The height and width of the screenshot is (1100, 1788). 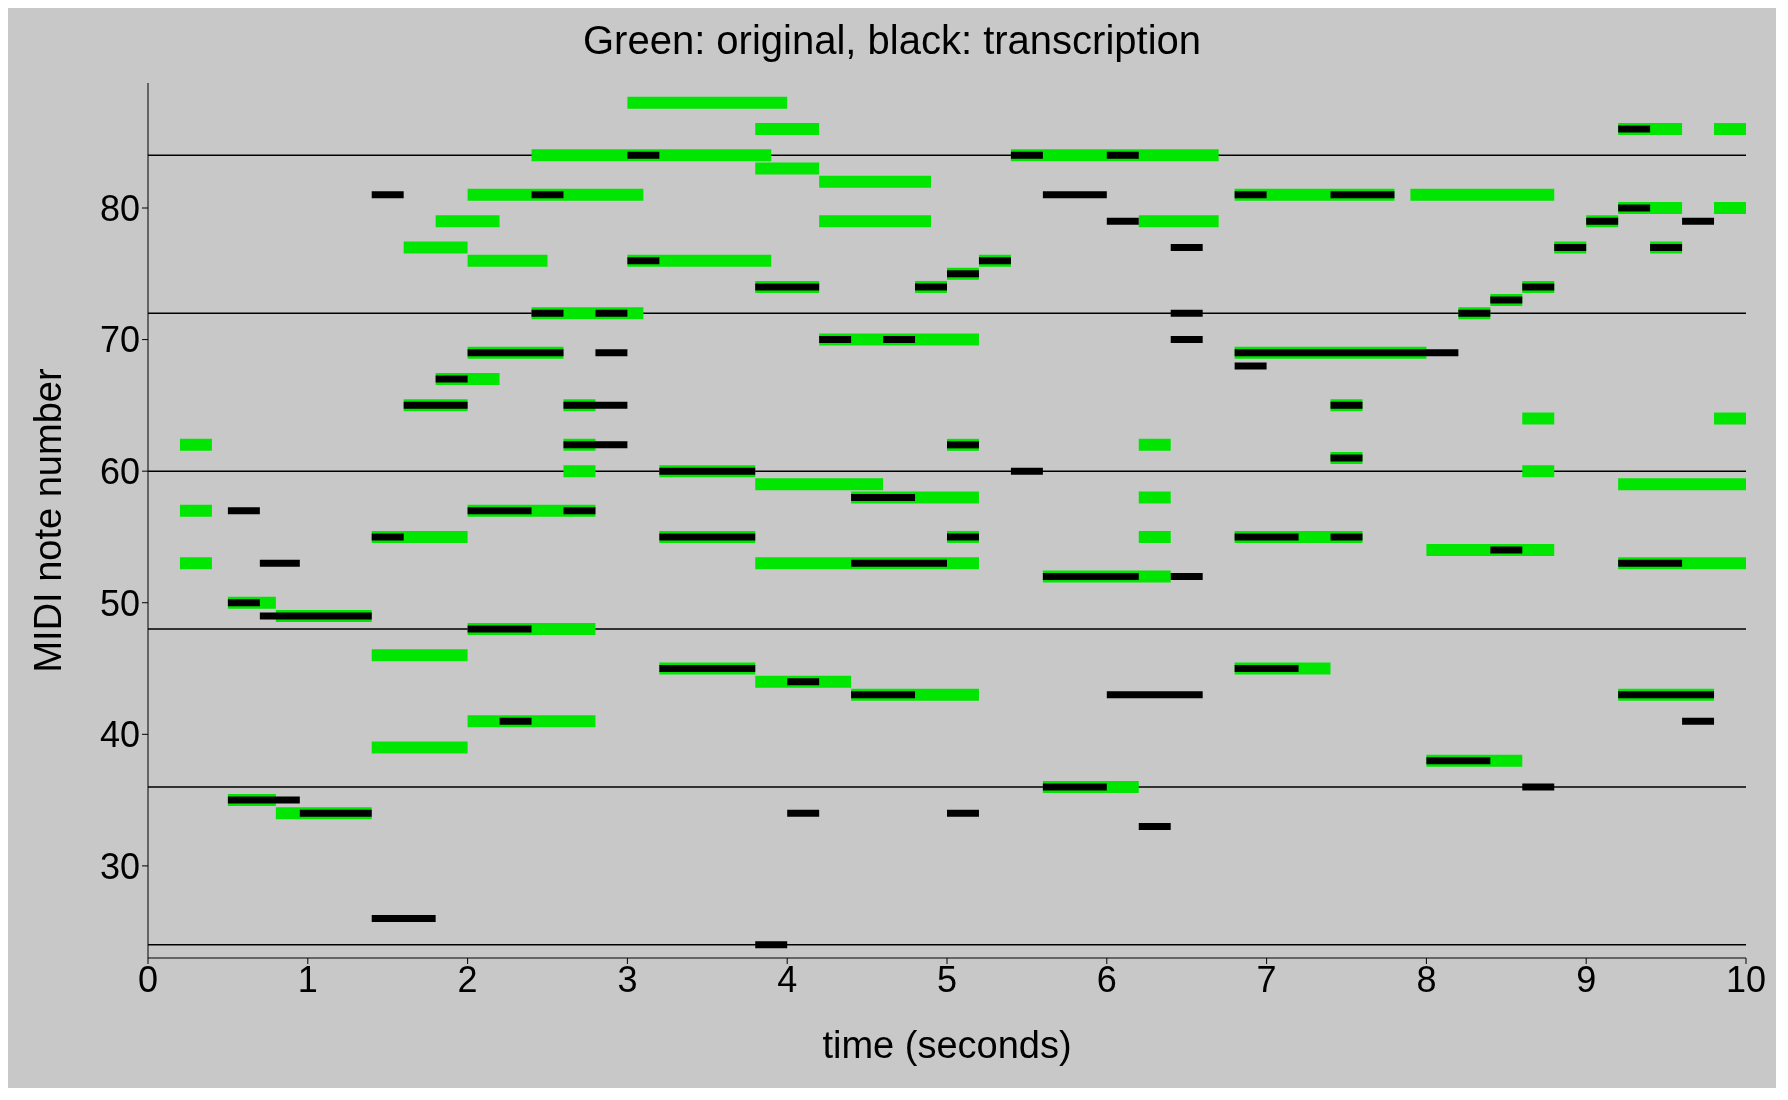 I want to click on x-tick-label: 6, so click(x=1106, y=979).